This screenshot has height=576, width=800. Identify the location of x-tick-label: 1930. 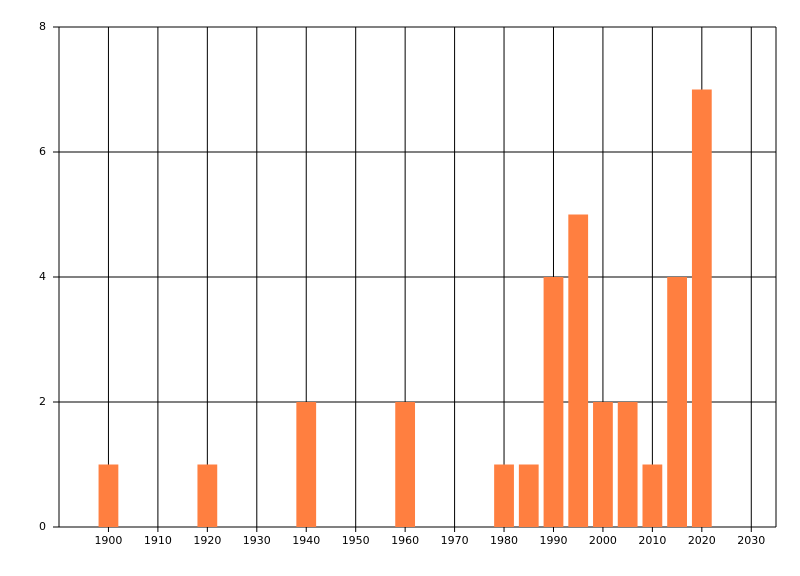
(257, 540).